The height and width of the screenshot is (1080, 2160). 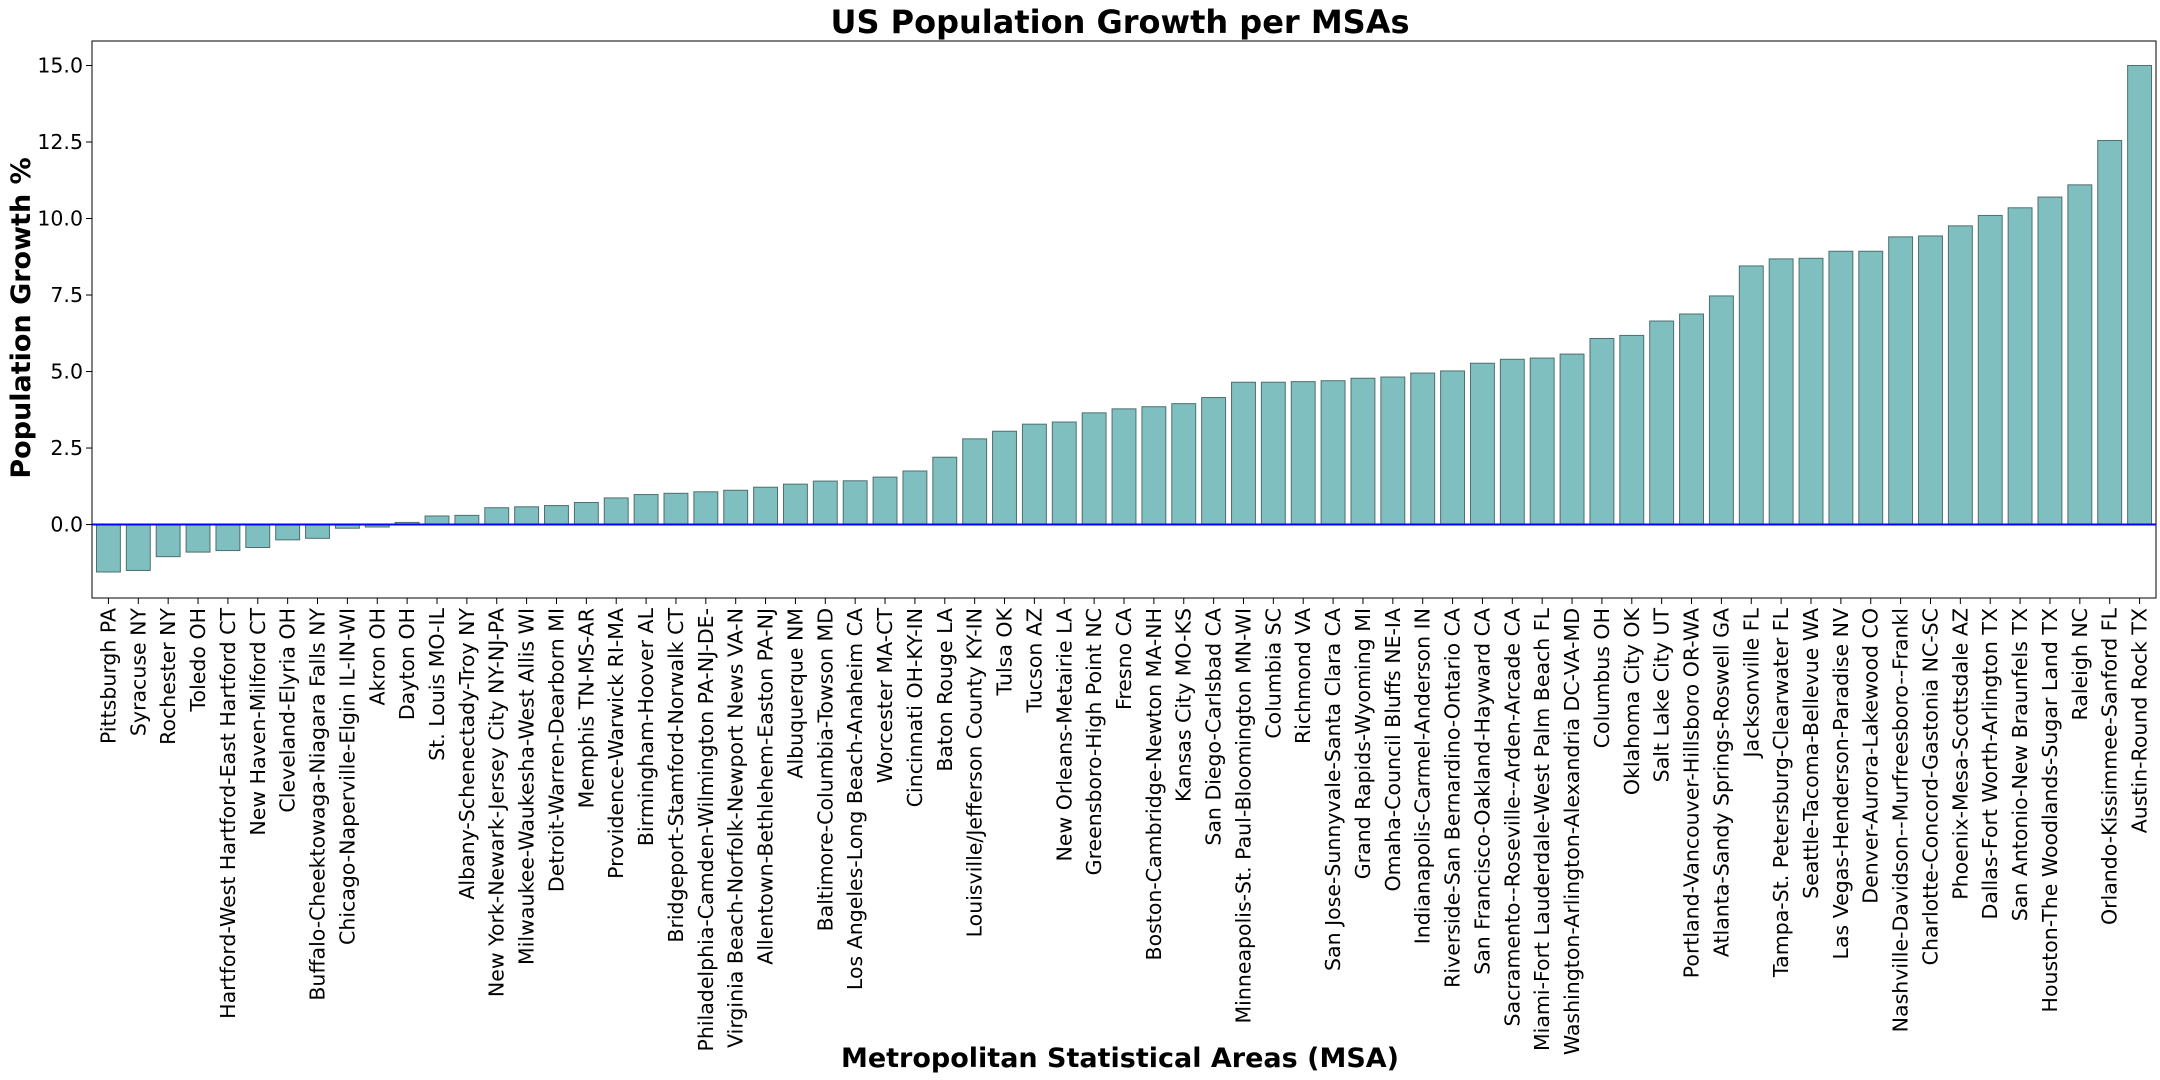 I want to click on x-tick-label: Syracuse NY, so click(x=138, y=672).